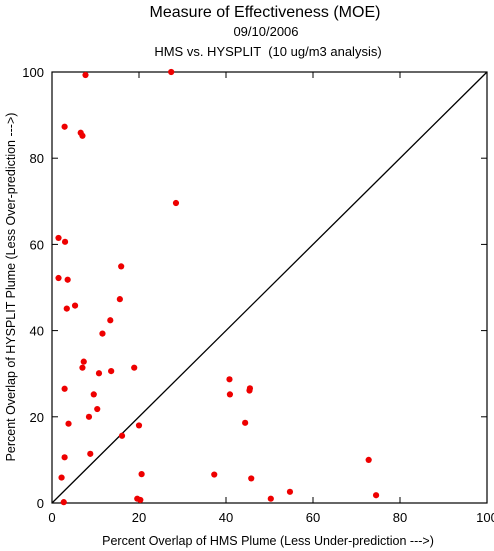 The width and height of the screenshot is (494, 551). What do you see at coordinates (37, 158) in the screenshot?
I see `y-tick-label: 80` at bounding box center [37, 158].